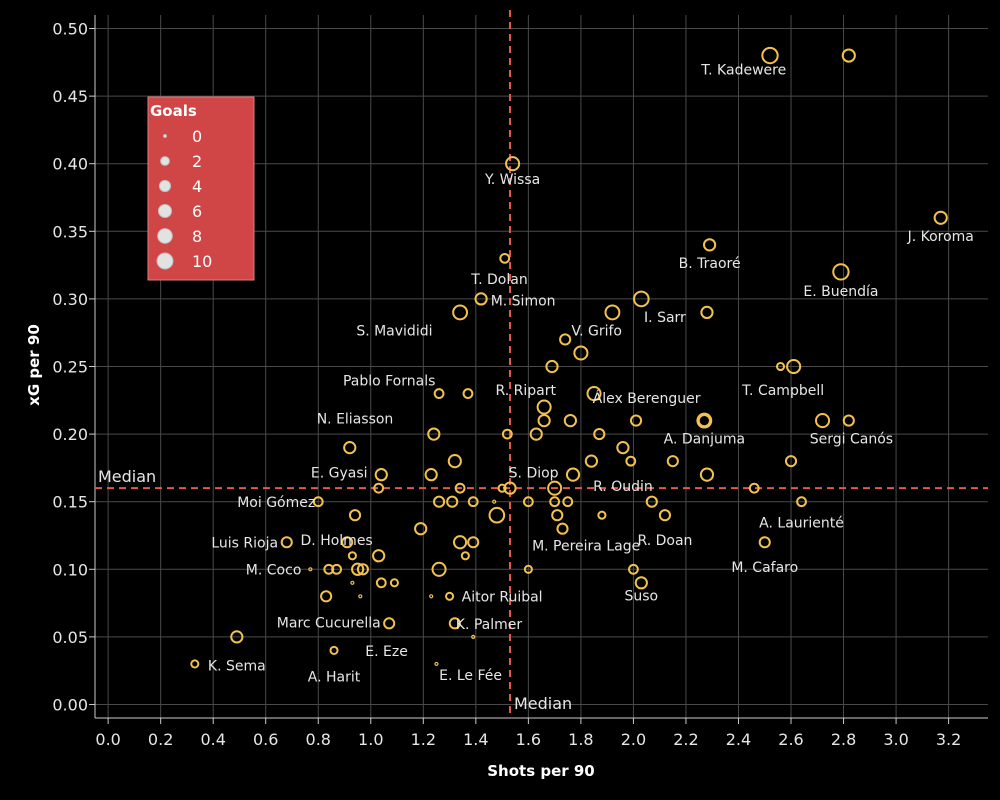 Image resolution: width=1000 pixels, height=800 pixels. Describe the element at coordinates (389, 381) in the screenshot. I see `point-label: Pablo Fornals` at that location.